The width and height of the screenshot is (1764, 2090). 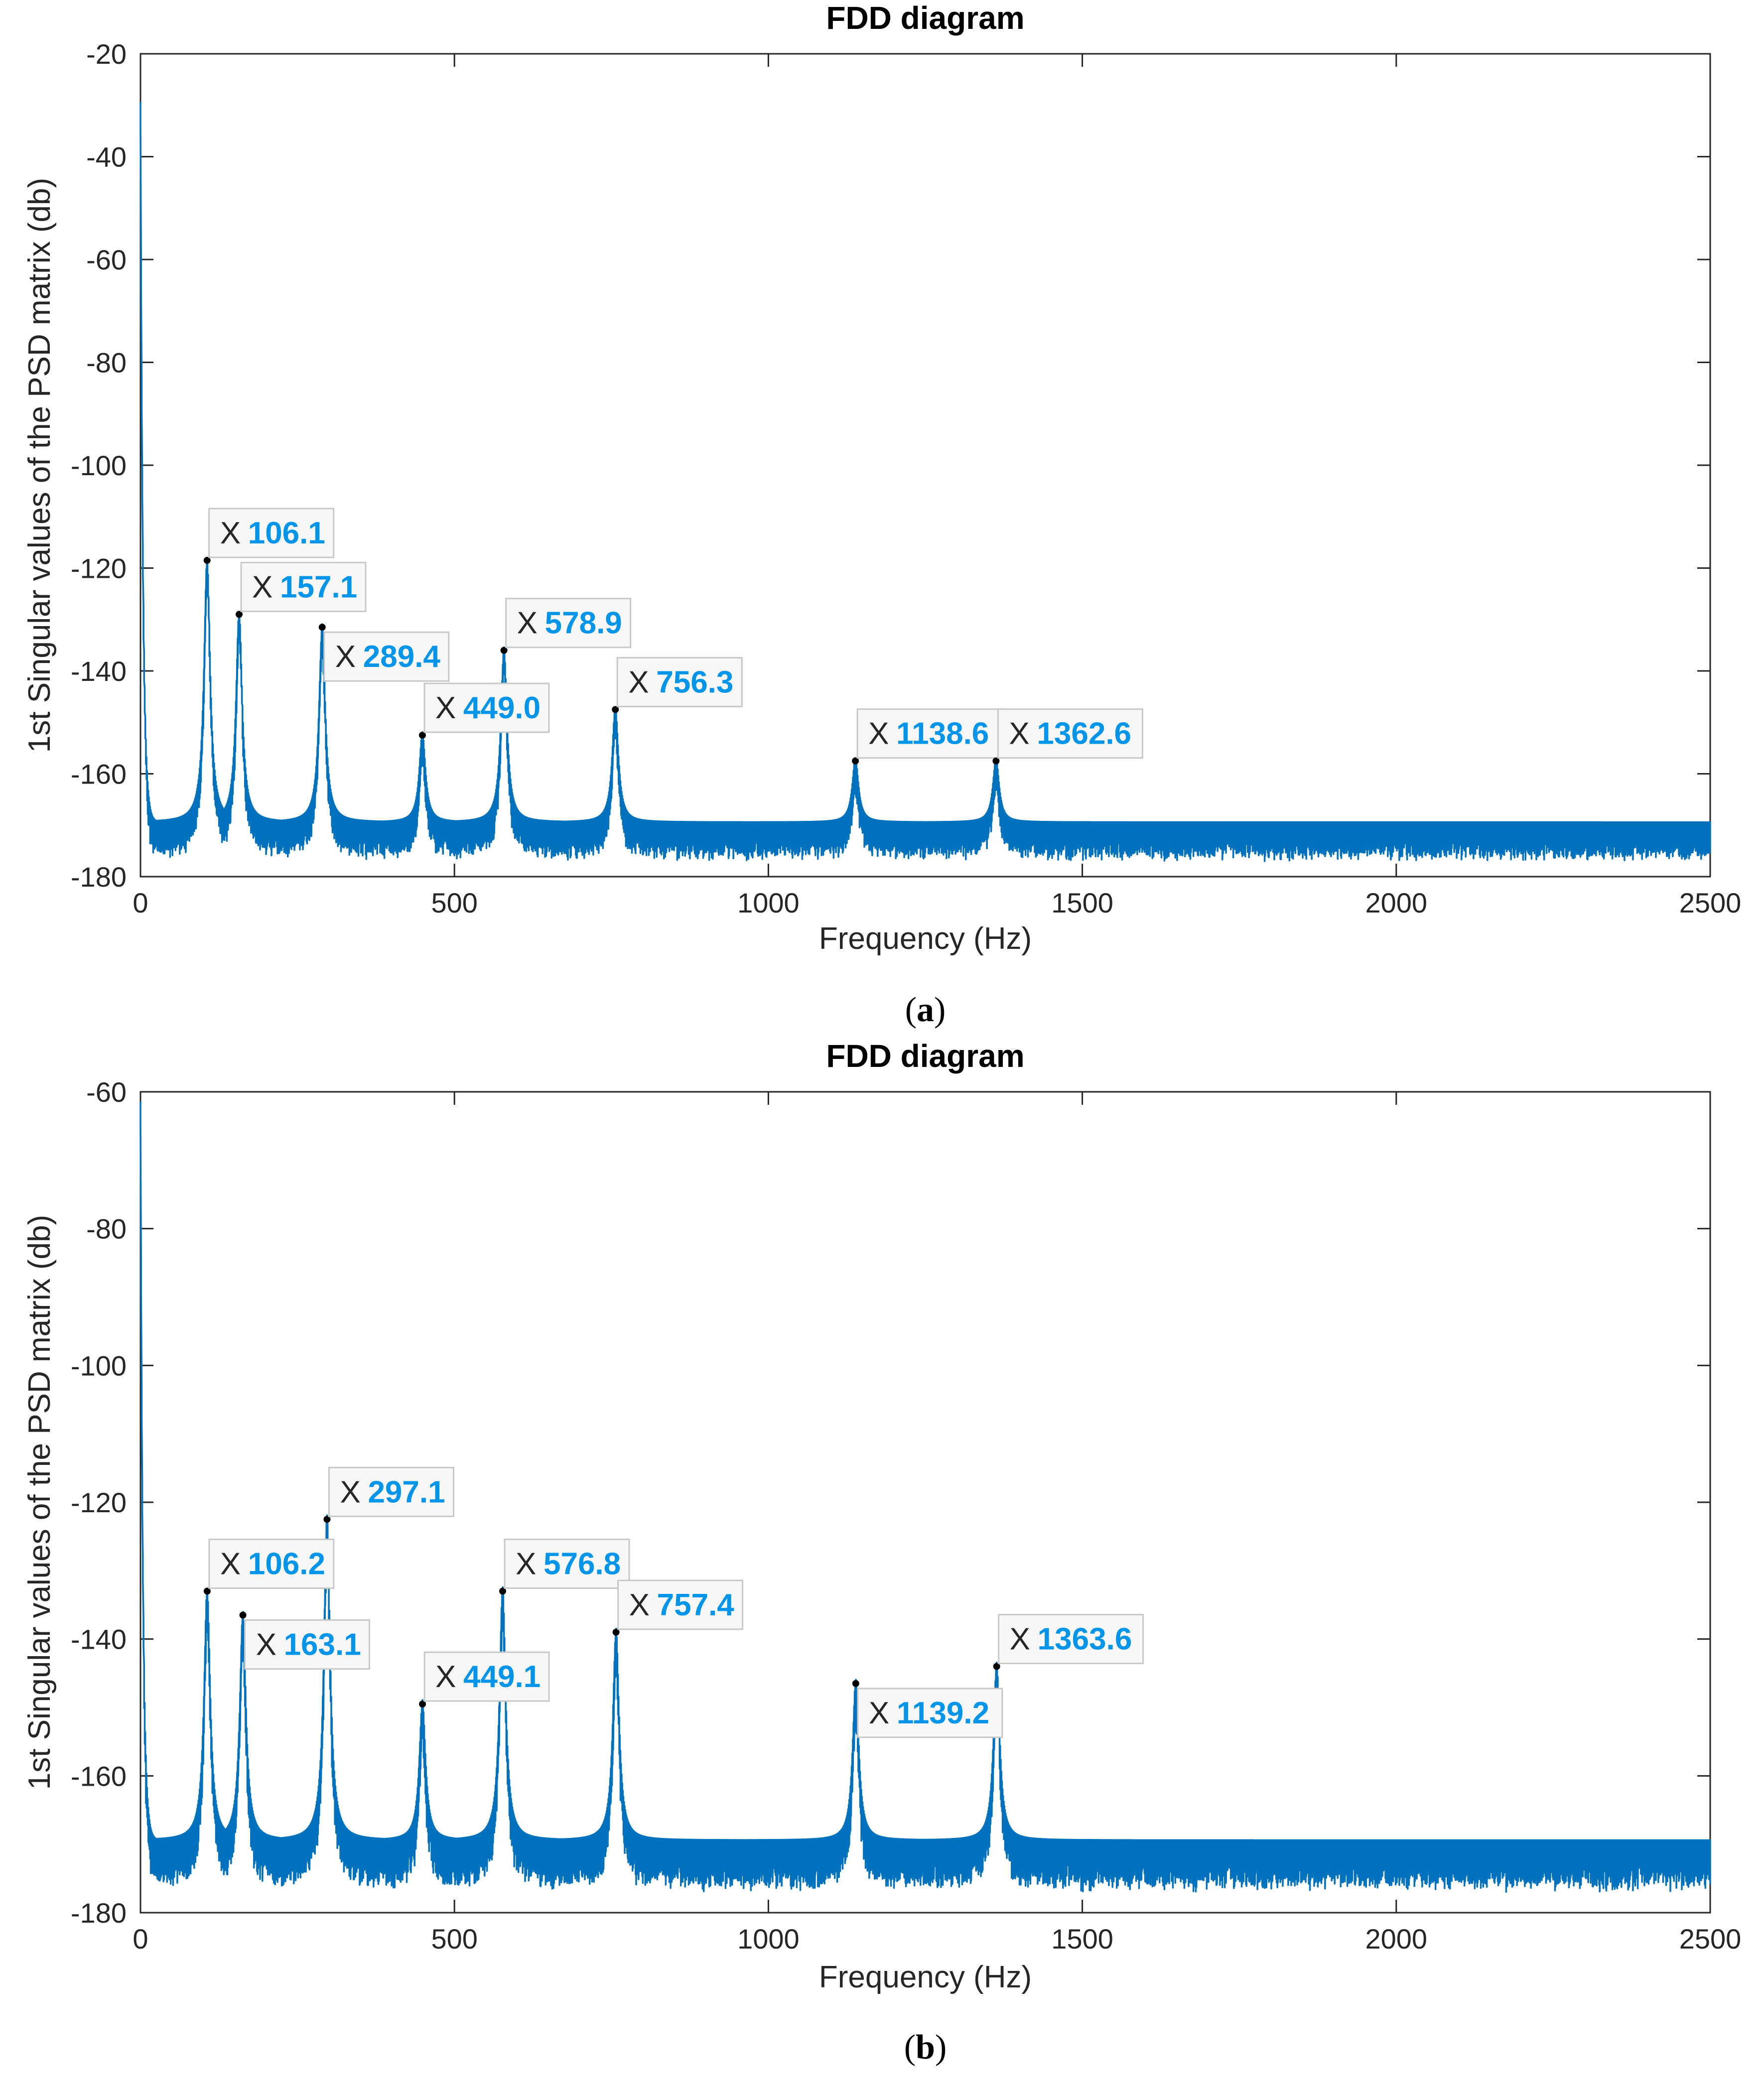 What do you see at coordinates (99, 1913) in the screenshot?
I see `y-tick-label: -180` at bounding box center [99, 1913].